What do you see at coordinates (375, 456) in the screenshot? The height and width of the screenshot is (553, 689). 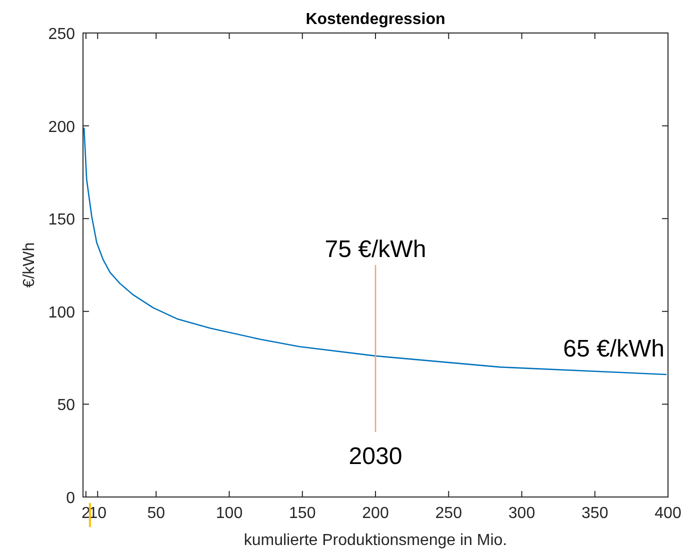 I see `annotation: 2030` at bounding box center [375, 456].